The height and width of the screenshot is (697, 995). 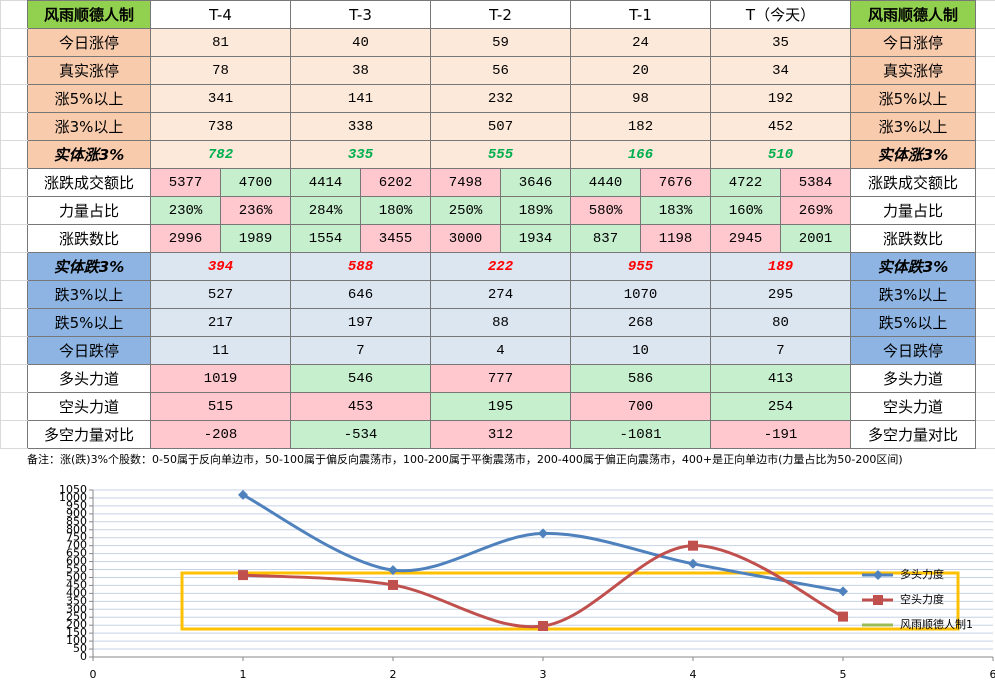 I want to click on value-cell: 341, so click(x=220, y=98).